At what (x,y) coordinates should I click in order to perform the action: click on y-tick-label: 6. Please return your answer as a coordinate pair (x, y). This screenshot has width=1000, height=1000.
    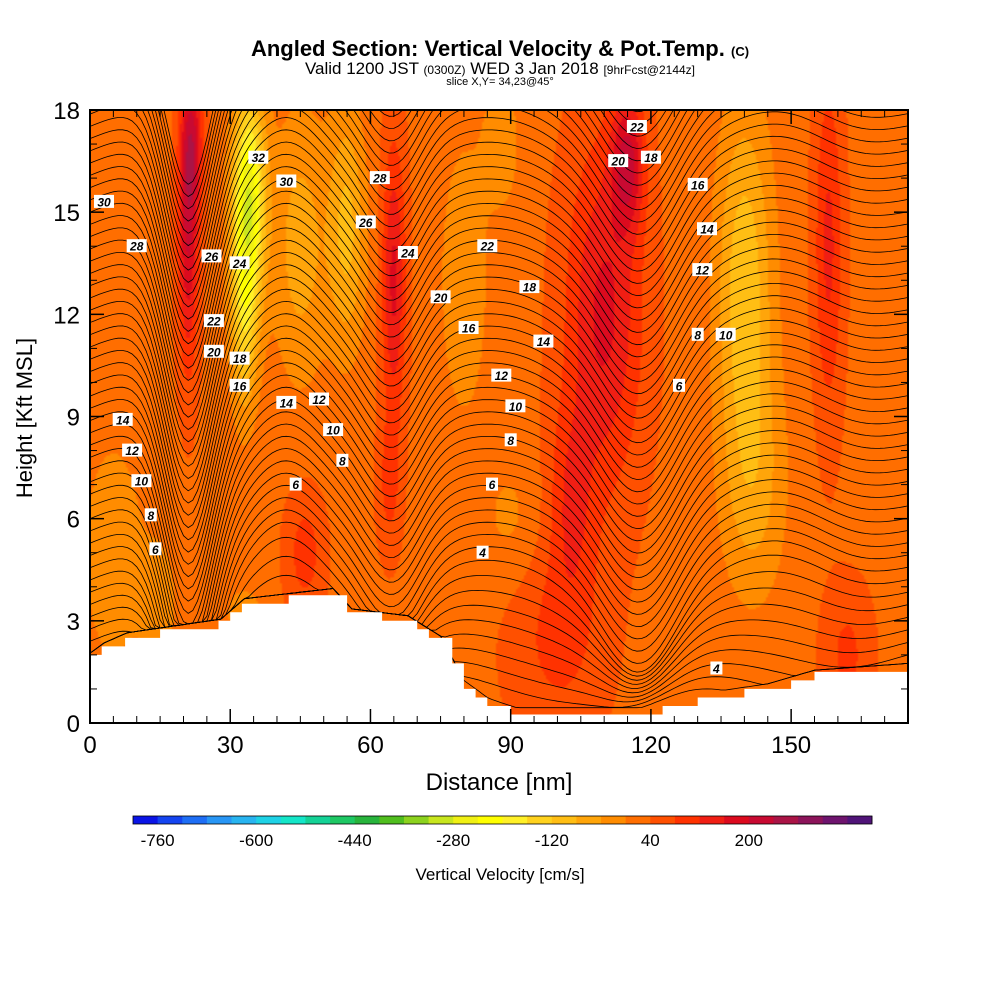
    Looking at the image, I should click on (73, 520).